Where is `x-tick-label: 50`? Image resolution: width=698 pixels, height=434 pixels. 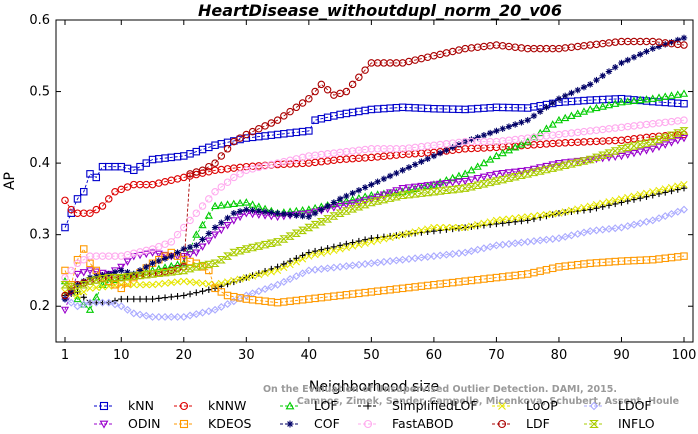
x-tick-label: 50 is located at coordinates (371, 355).